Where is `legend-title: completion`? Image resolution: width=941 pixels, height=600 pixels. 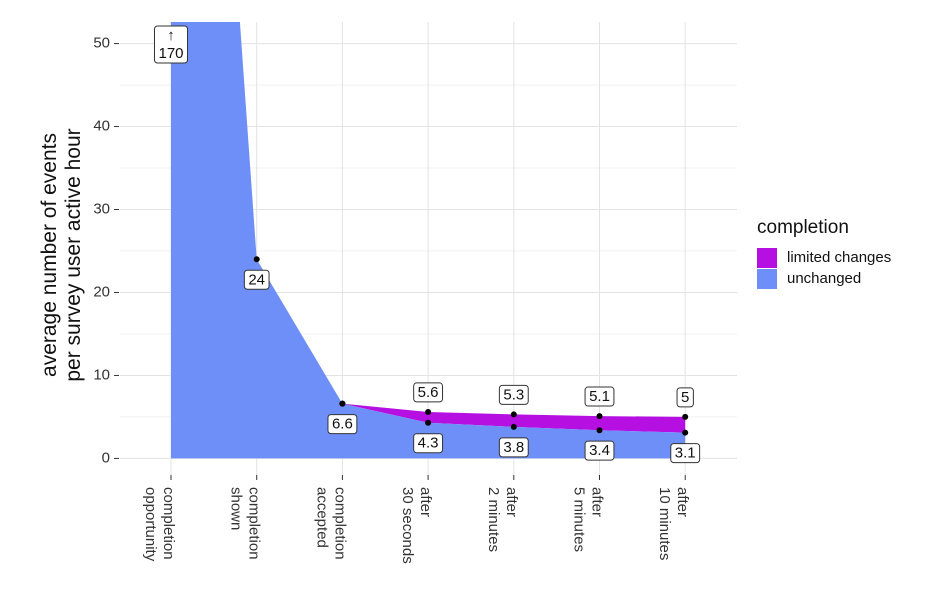
legend-title: completion is located at coordinates (803, 227).